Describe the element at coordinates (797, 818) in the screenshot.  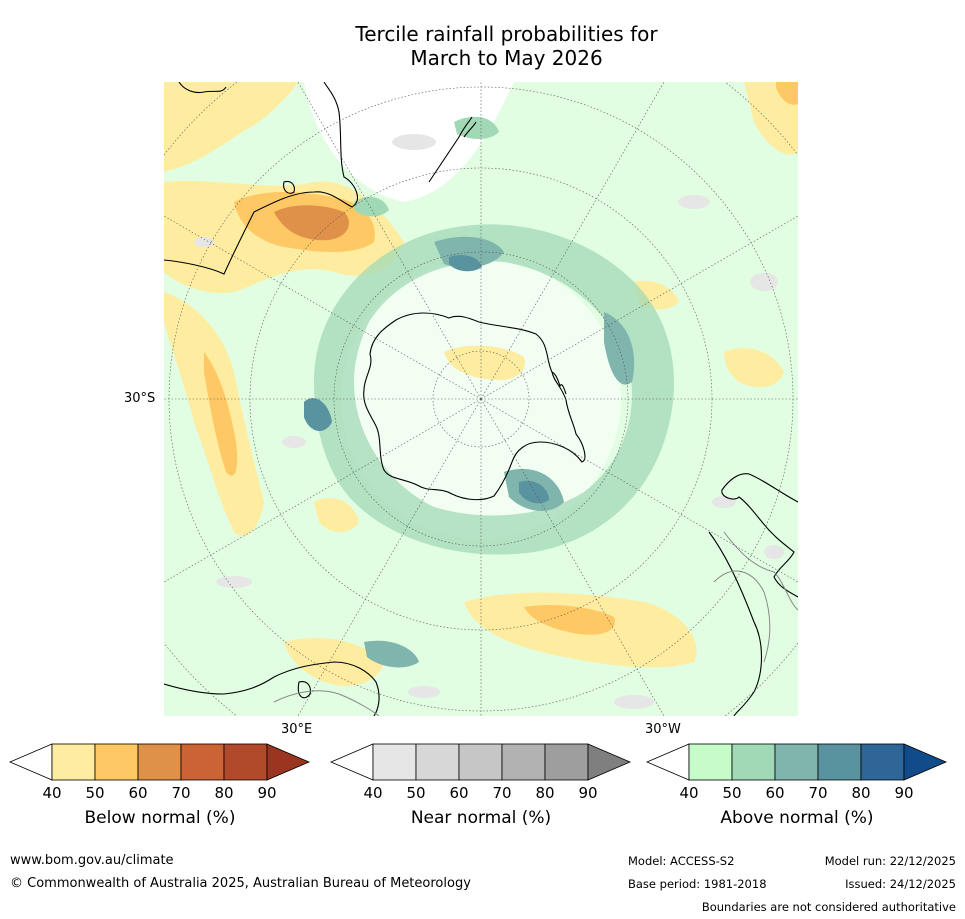
I see `colorbar-above-normal-title: Above normal (%)` at that location.